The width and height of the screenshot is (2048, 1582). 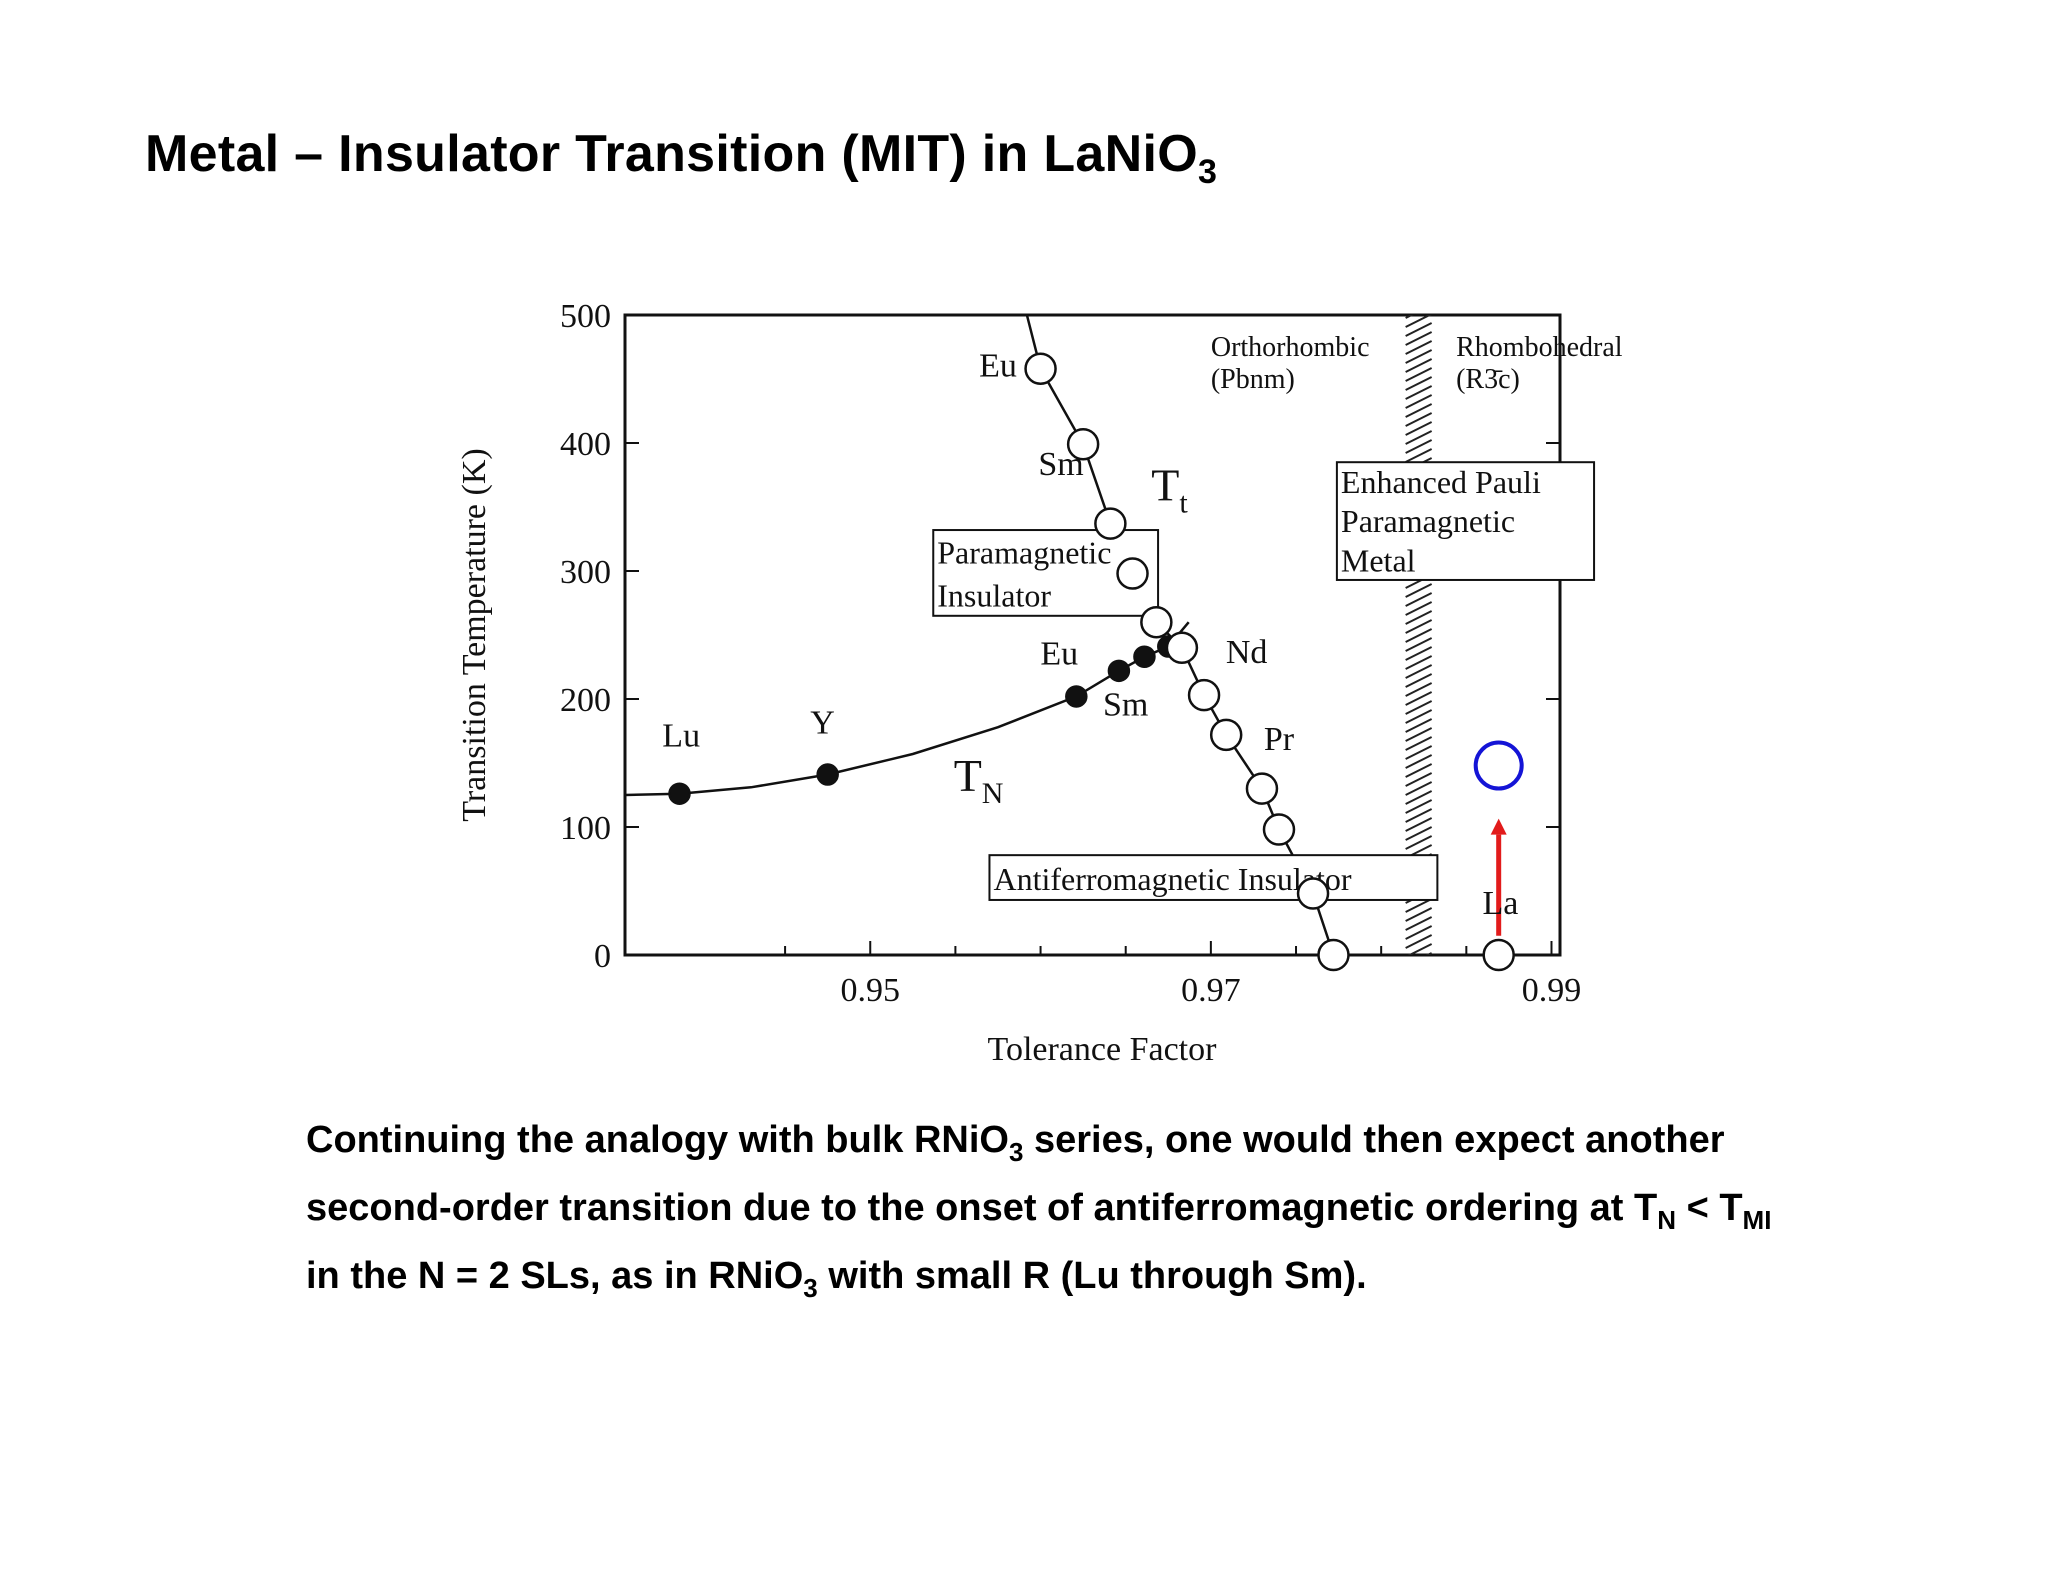 I want to click on curve-label-tt: Tt, so click(x=1169, y=490).